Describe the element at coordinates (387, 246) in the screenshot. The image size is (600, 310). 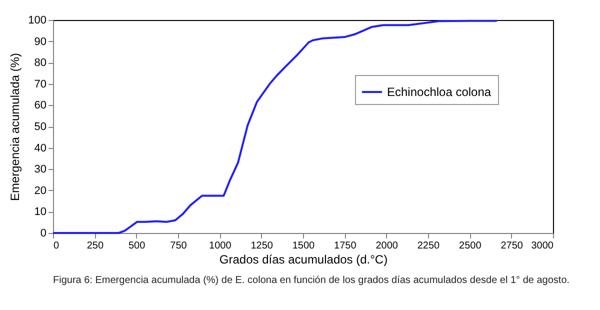
I see `x-tick-label: 2000` at that location.